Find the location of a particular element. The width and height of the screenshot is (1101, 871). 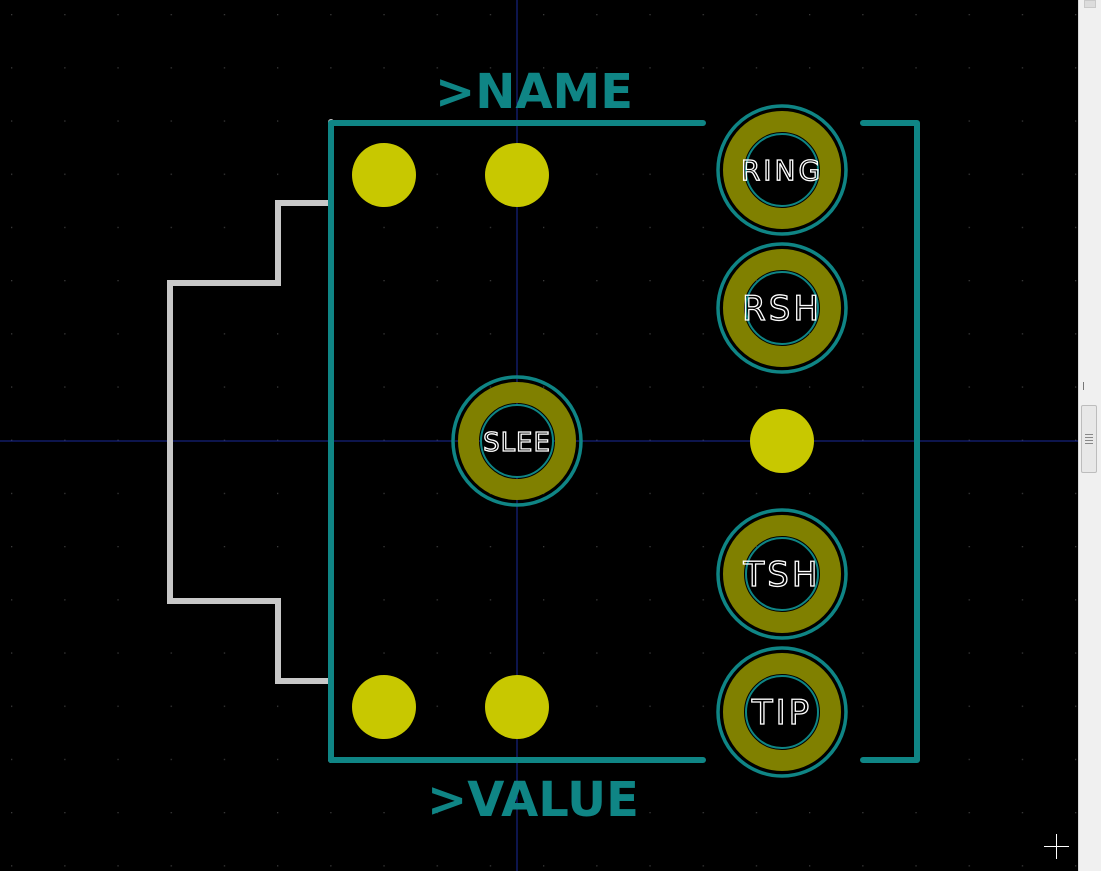

pad-ring: RING is located at coordinates (782, 170).